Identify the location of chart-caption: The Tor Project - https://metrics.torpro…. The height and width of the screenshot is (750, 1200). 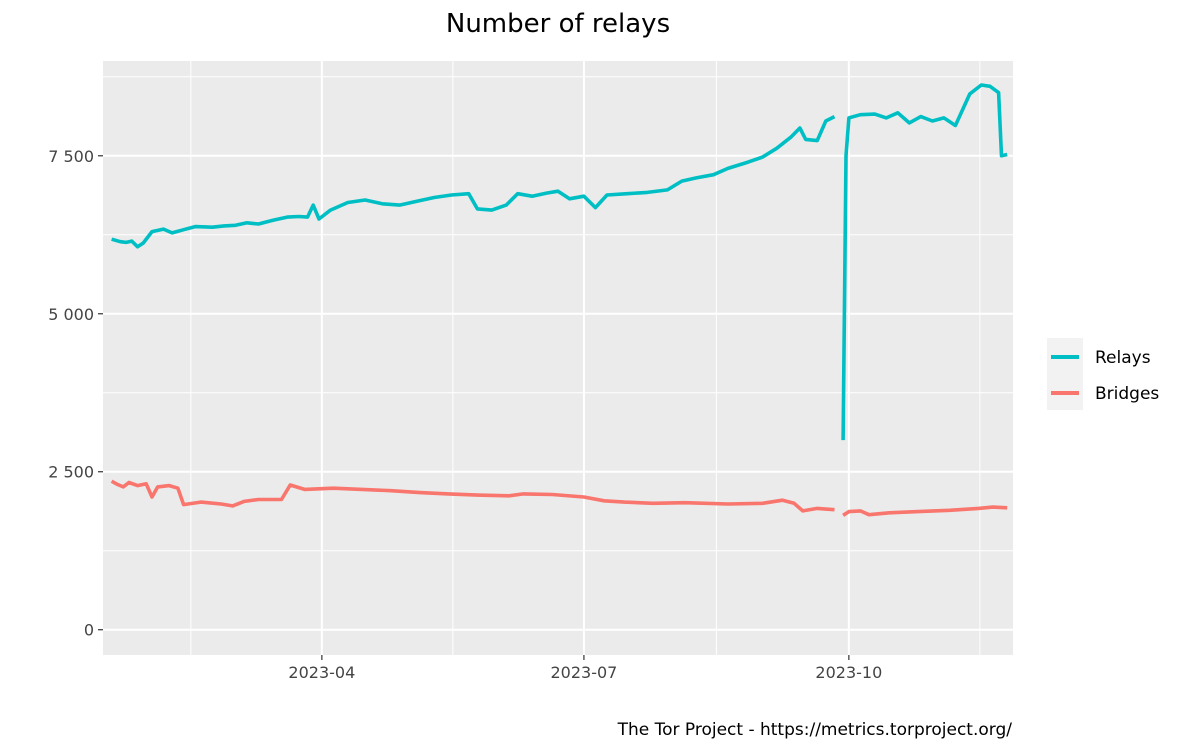
(815, 730).